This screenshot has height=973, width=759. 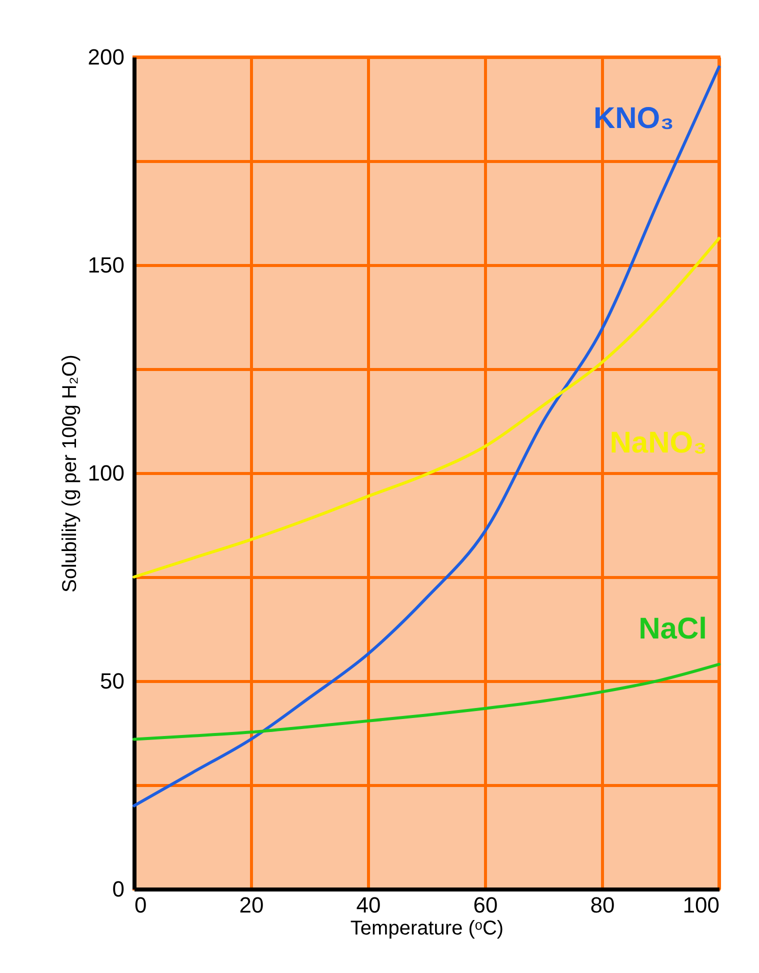 What do you see at coordinates (672, 629) in the screenshot?
I see `series-label: NaCl` at bounding box center [672, 629].